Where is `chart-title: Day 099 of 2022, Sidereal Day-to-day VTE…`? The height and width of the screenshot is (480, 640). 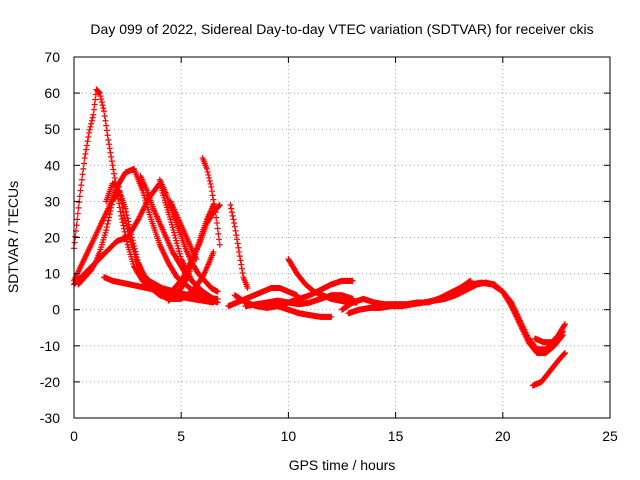
chart-title: Day 099 of 2022, Sidereal Day-to-day VTE… is located at coordinates (341, 29).